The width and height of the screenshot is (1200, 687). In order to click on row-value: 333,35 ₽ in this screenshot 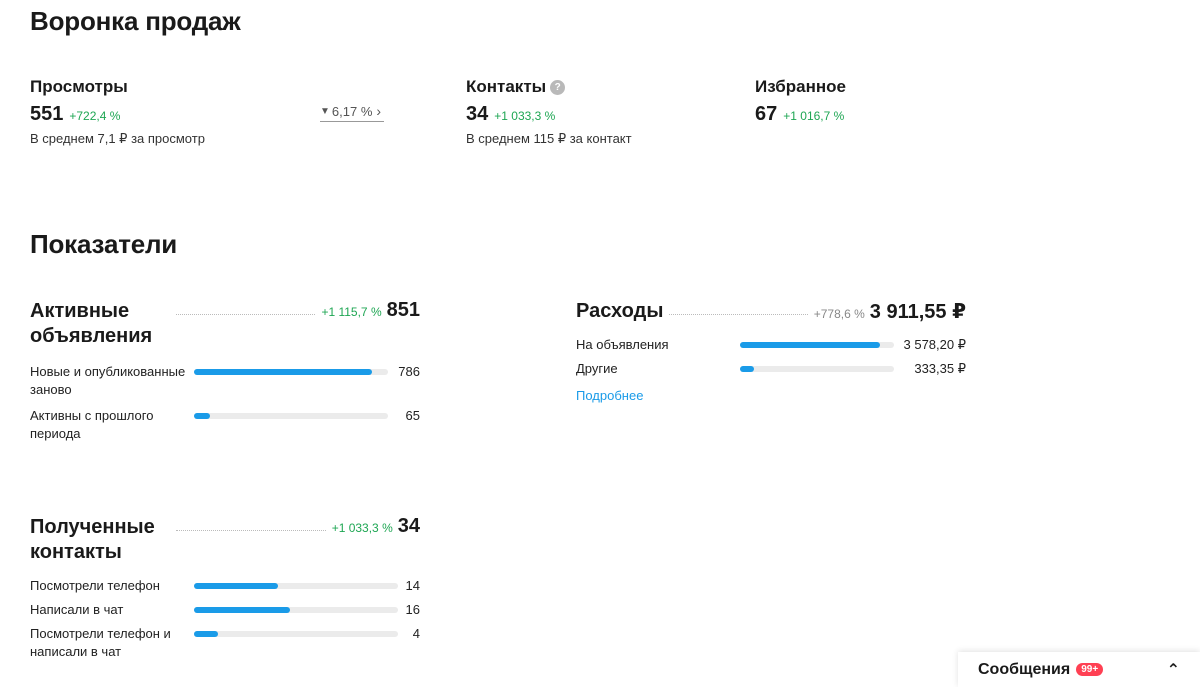, I will do `click(940, 368)`.